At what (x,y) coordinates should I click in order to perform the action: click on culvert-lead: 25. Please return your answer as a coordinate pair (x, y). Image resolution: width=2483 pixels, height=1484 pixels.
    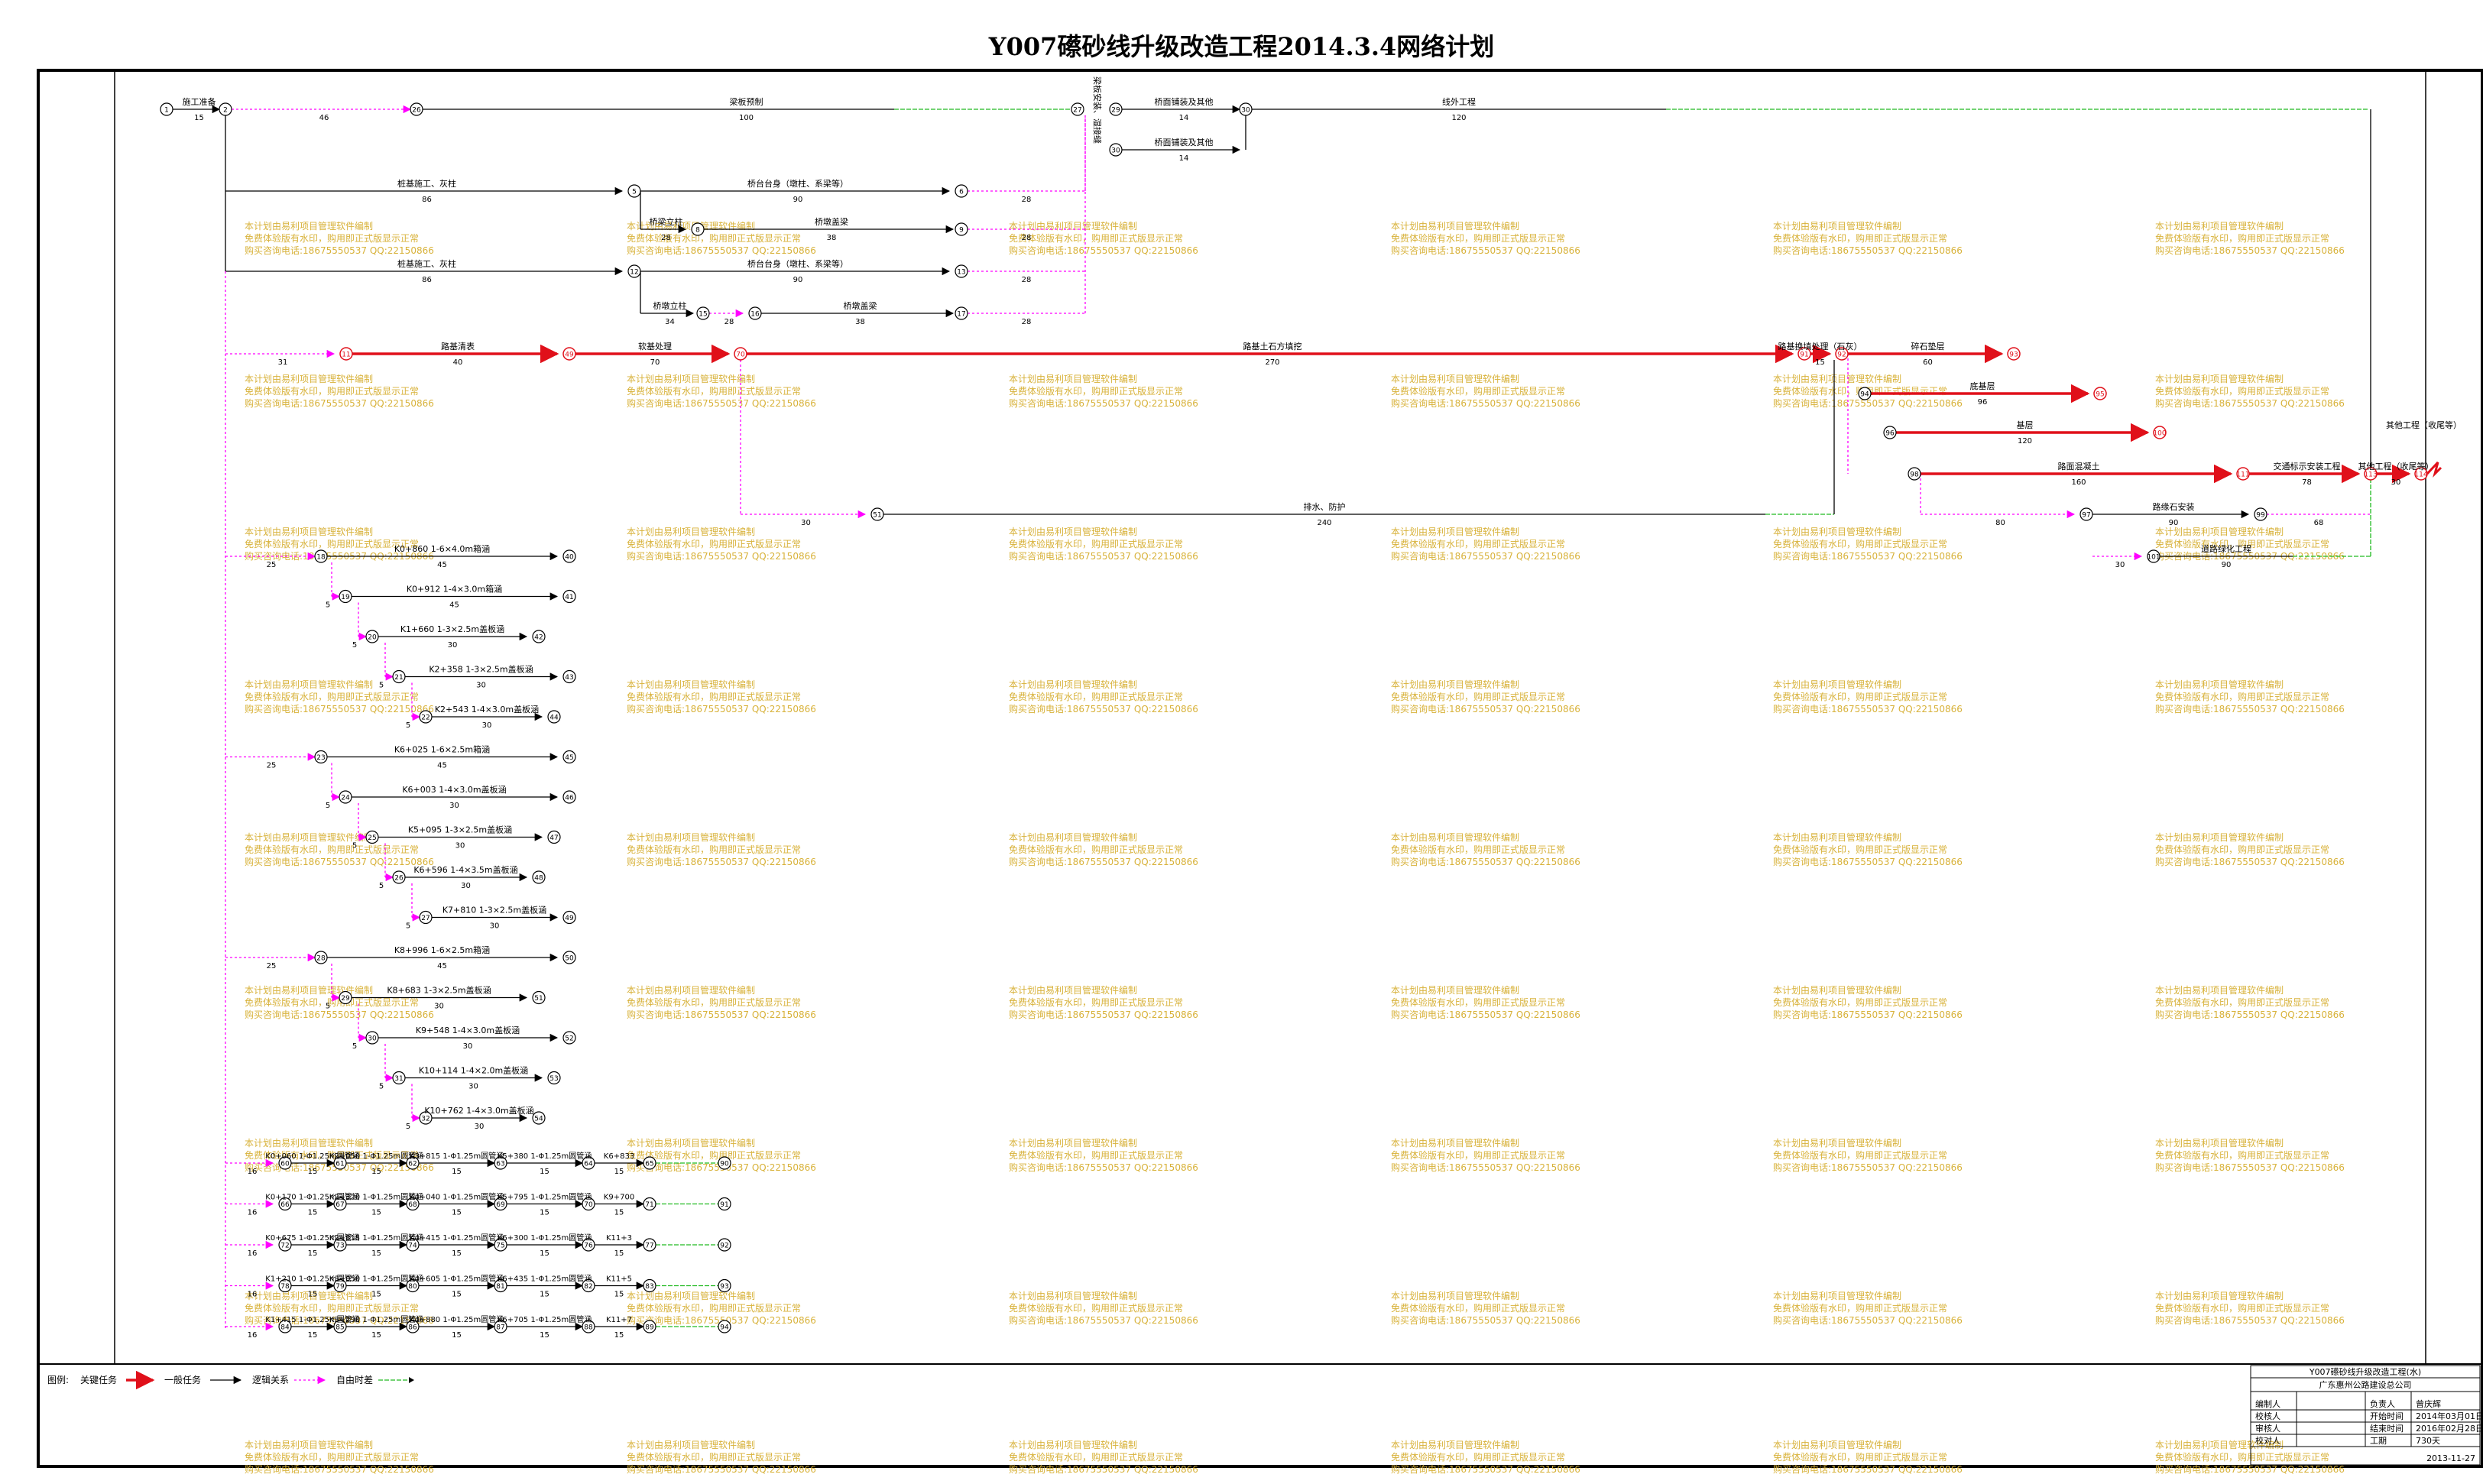
    Looking at the image, I should click on (272, 966).